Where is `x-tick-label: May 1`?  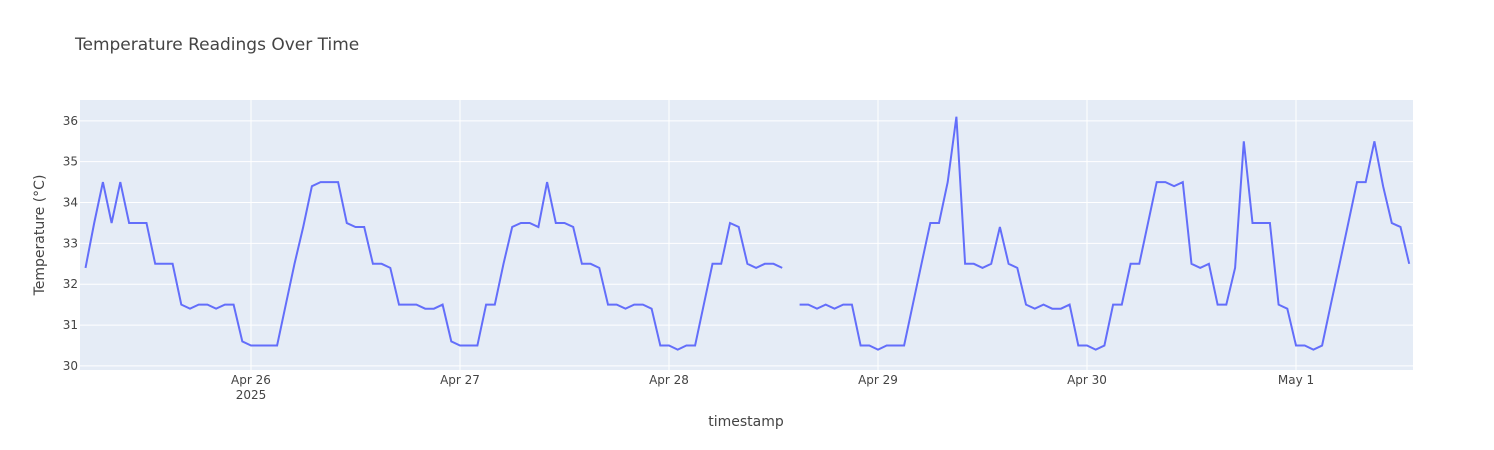 x-tick-label: May 1 is located at coordinates (1296, 380).